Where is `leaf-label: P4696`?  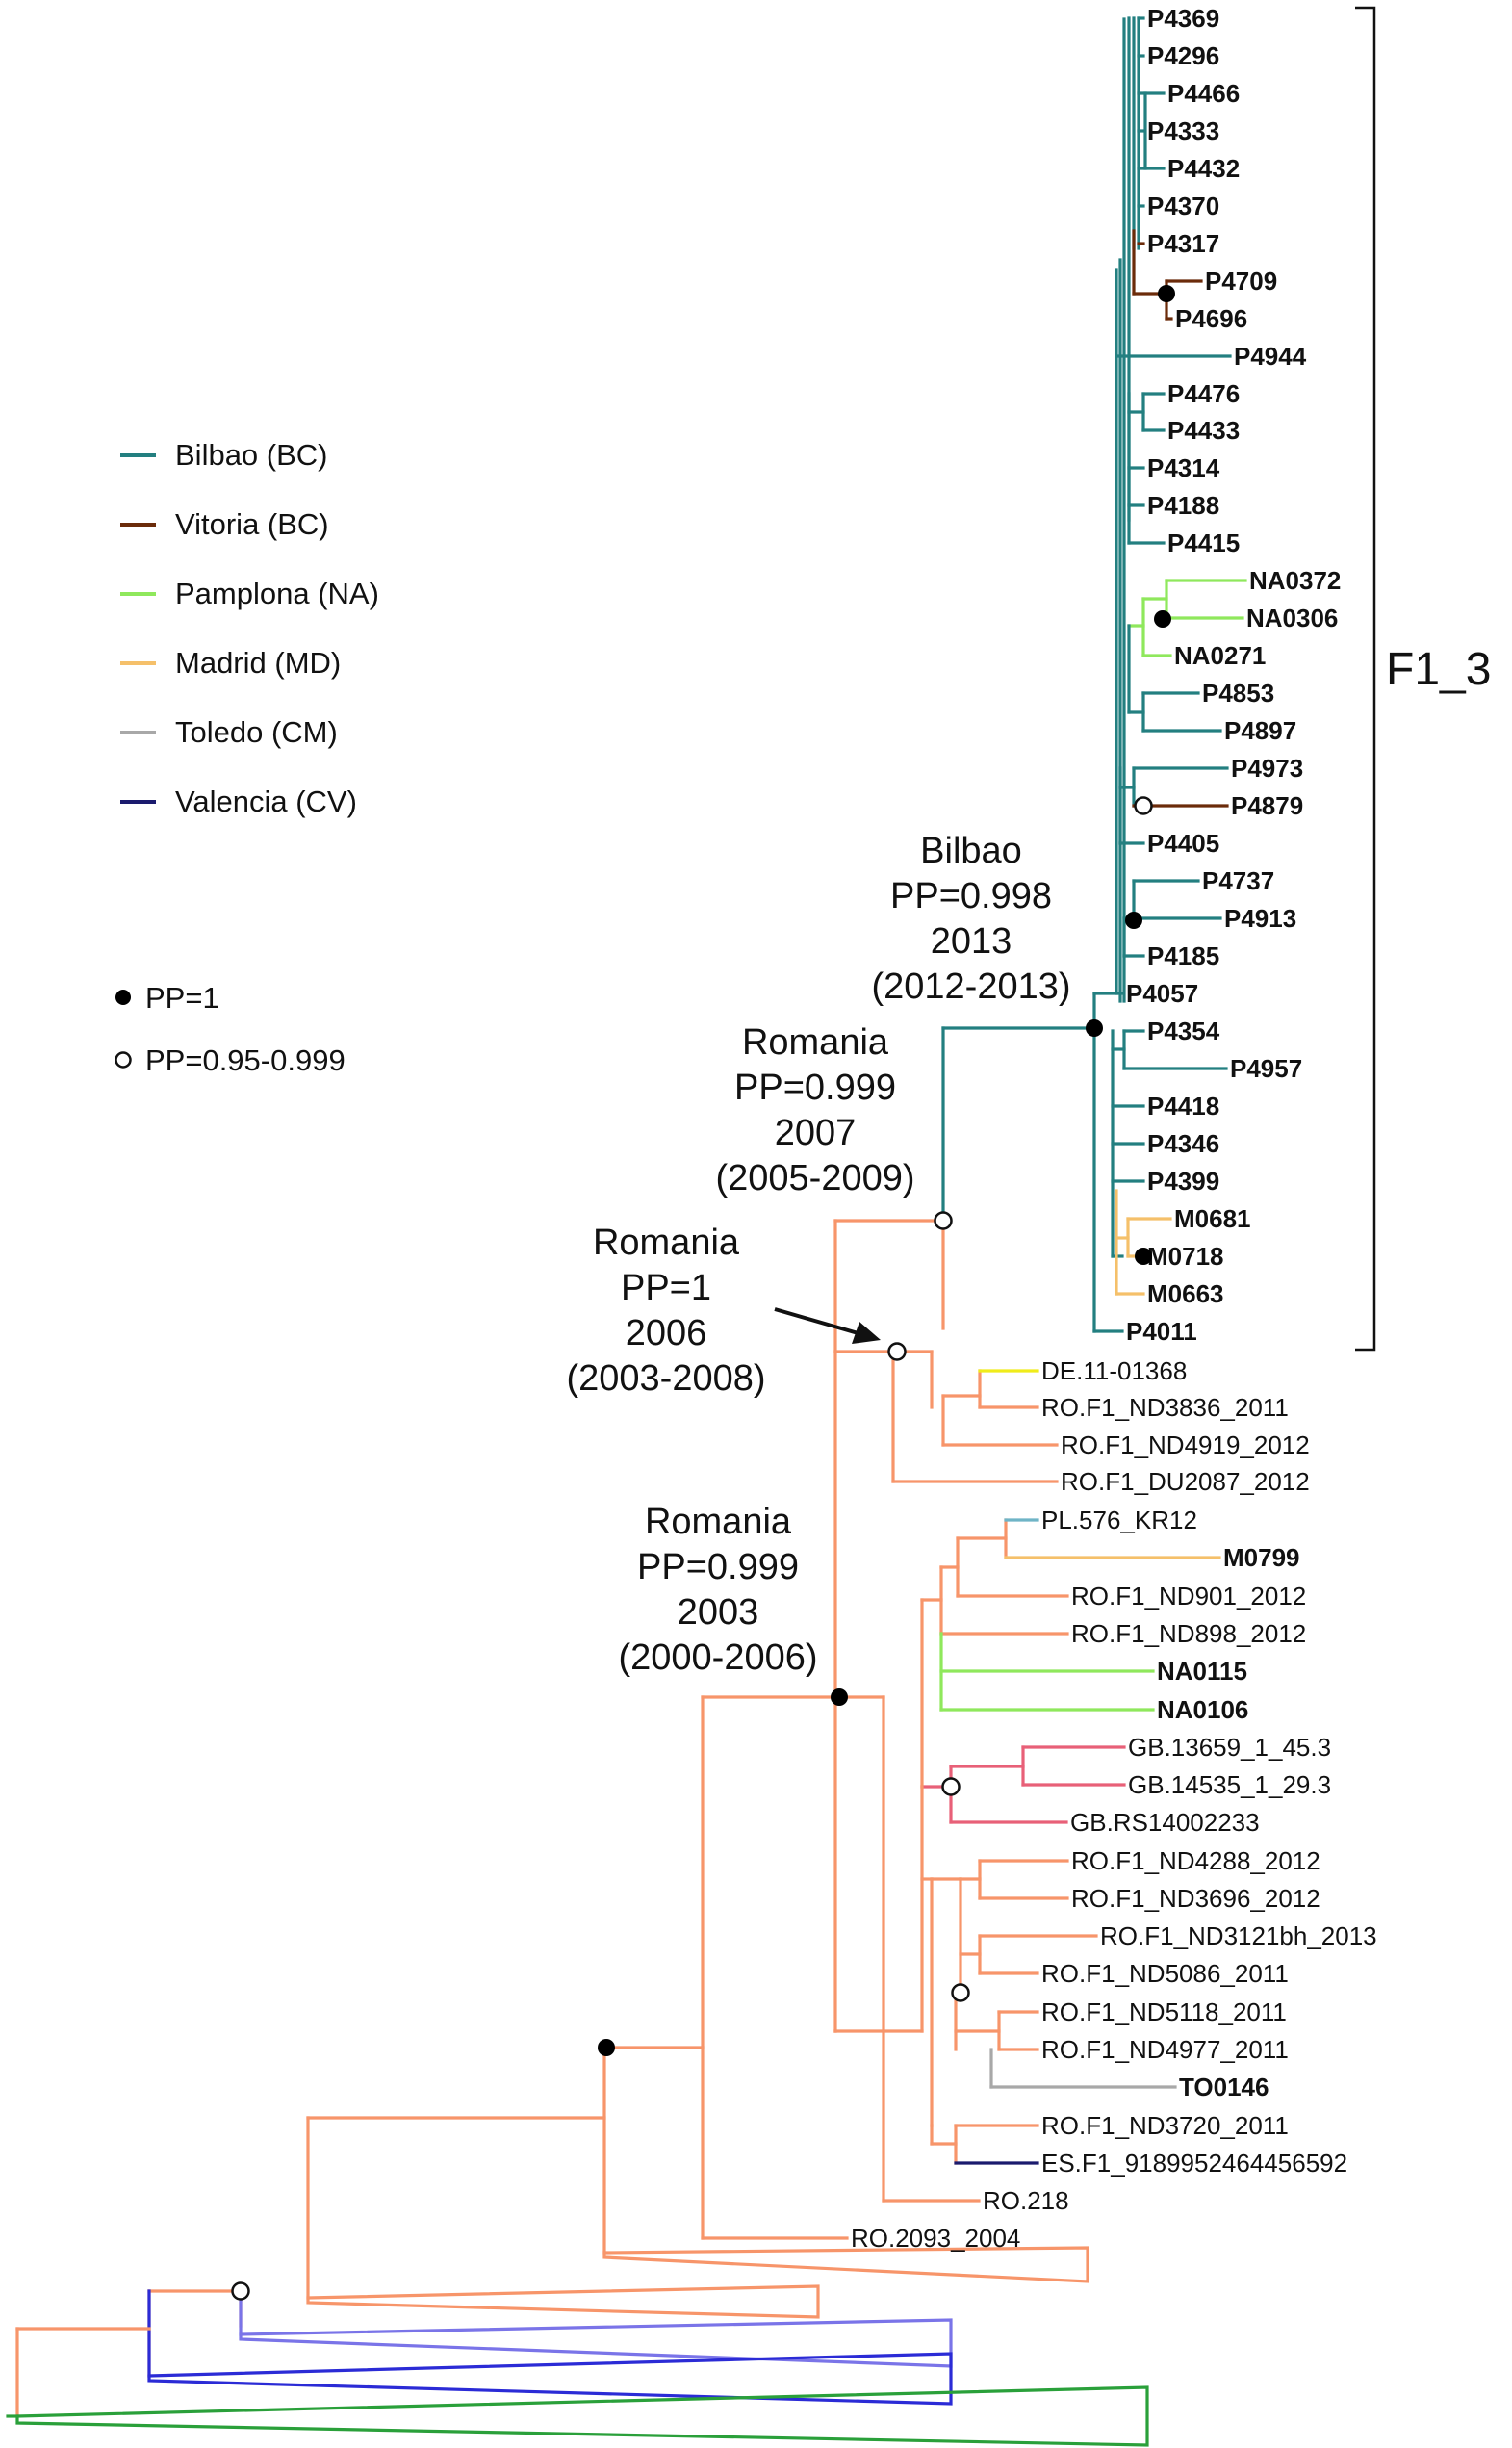 leaf-label: P4696 is located at coordinates (1211, 318).